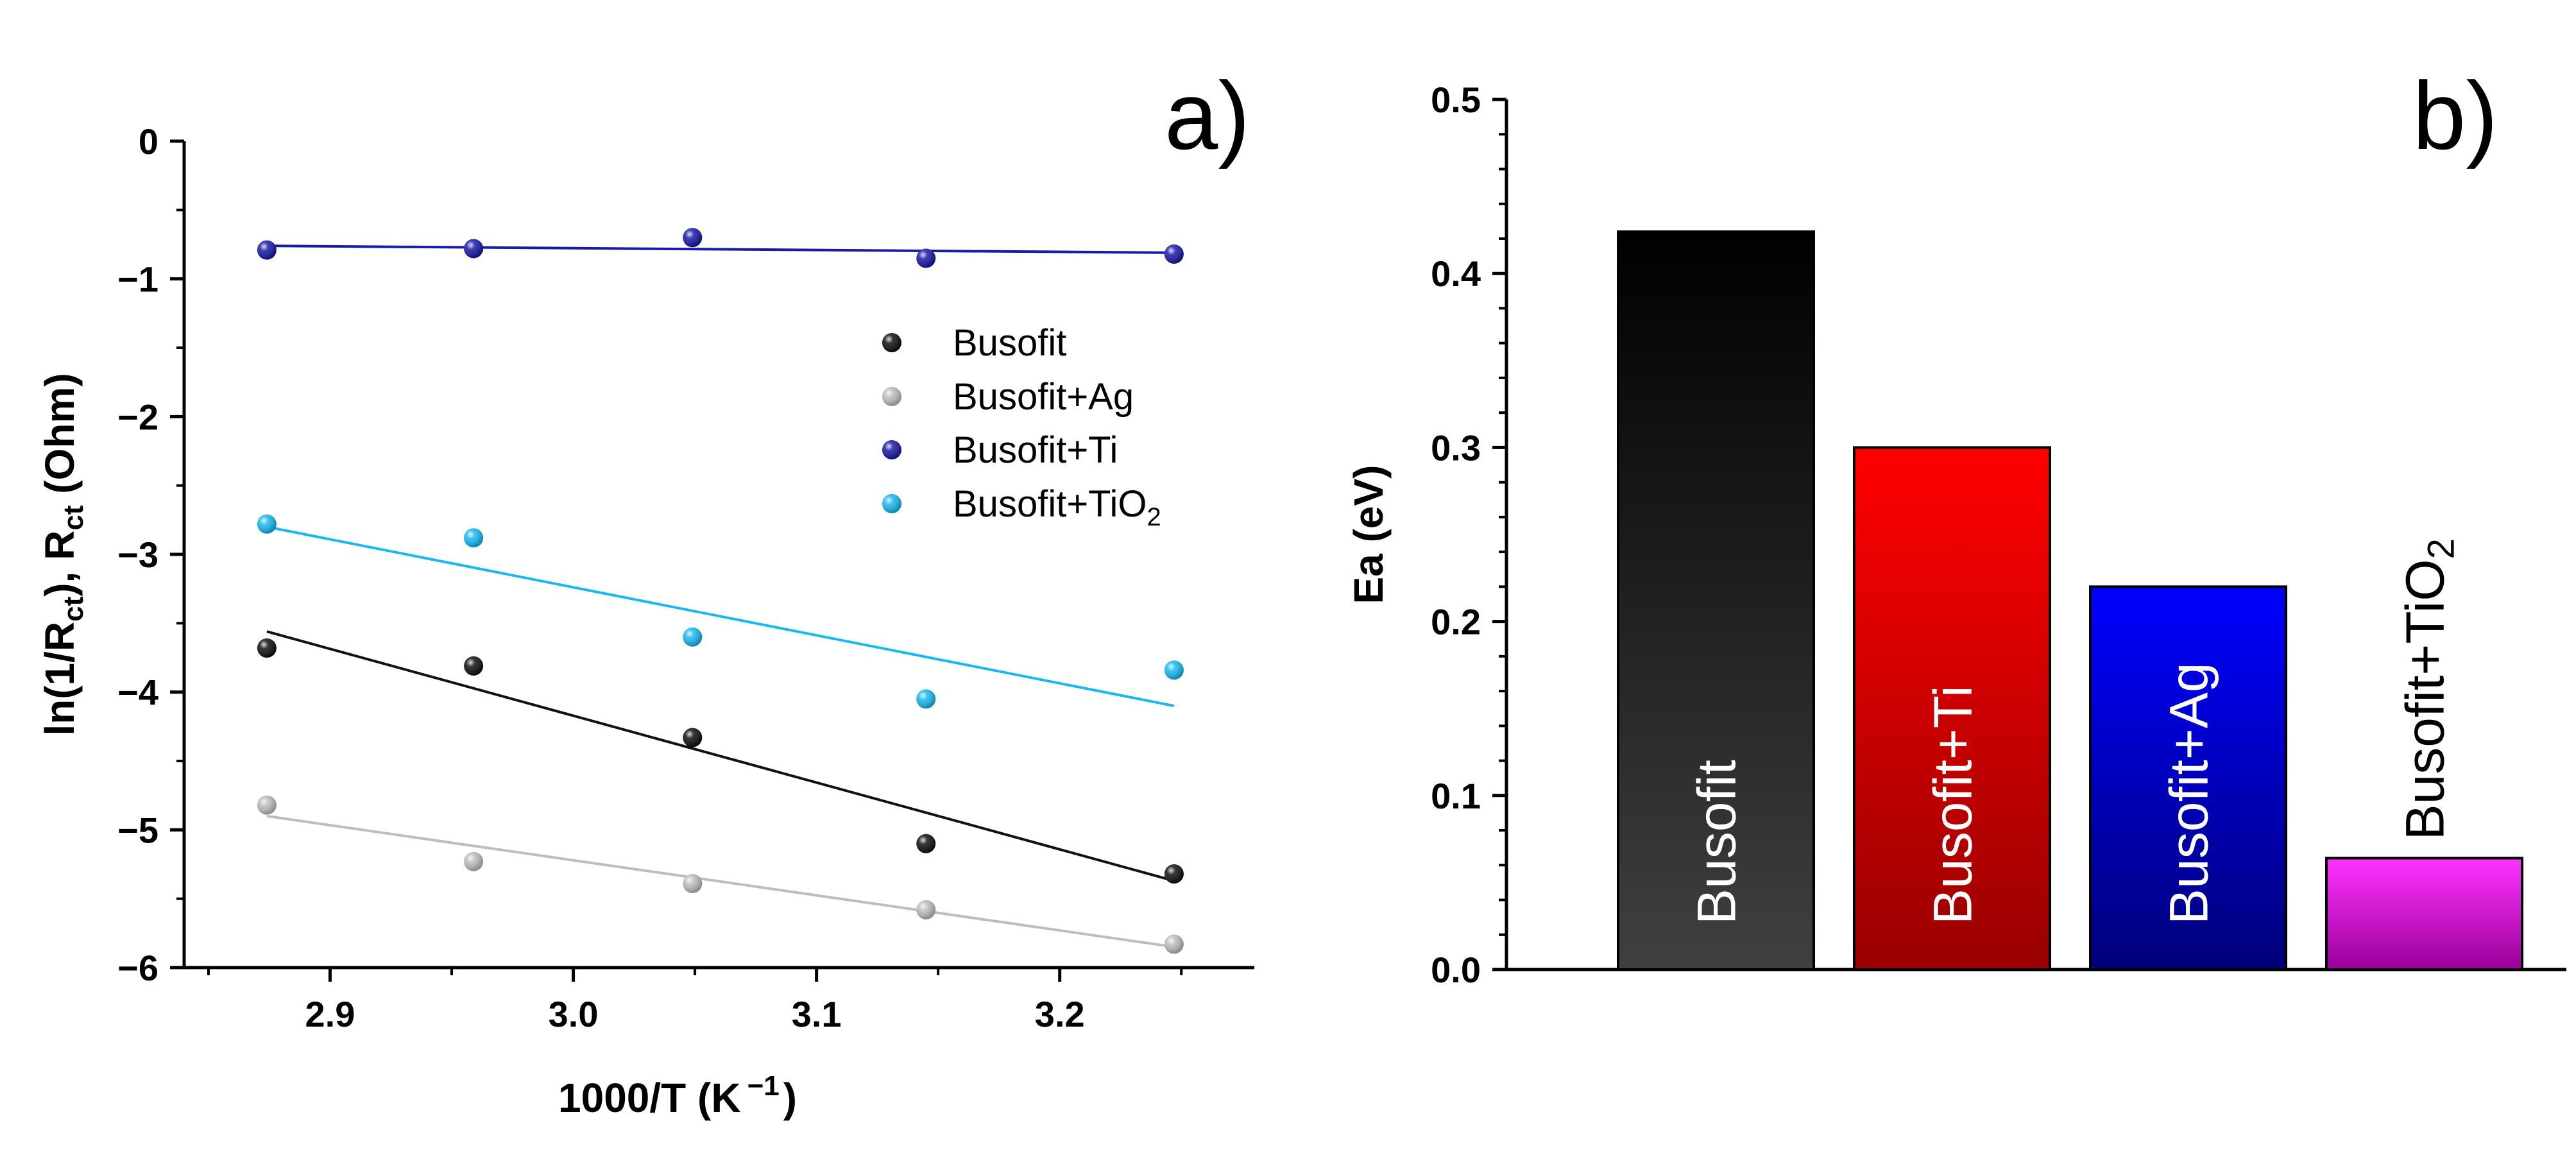  Describe the element at coordinates (1009, 343) in the screenshot. I see `legend-label-busofit: Busofit` at that location.